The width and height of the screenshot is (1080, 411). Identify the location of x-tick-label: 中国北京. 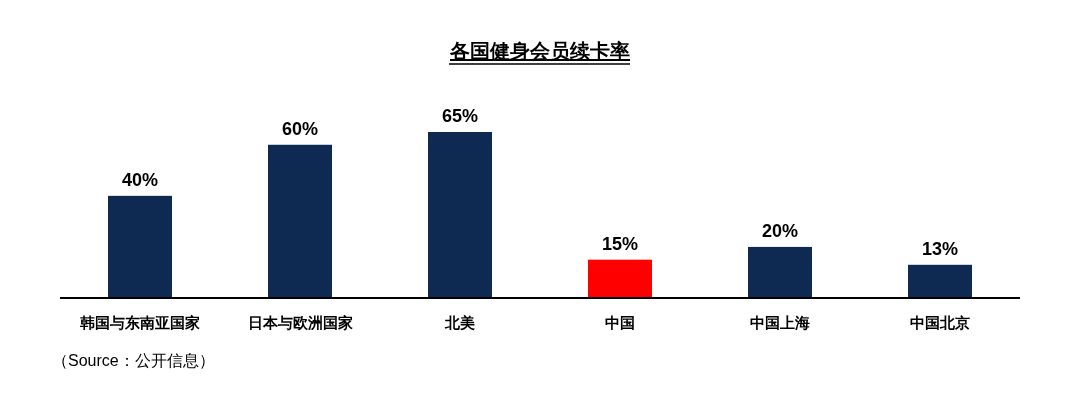
(940, 323).